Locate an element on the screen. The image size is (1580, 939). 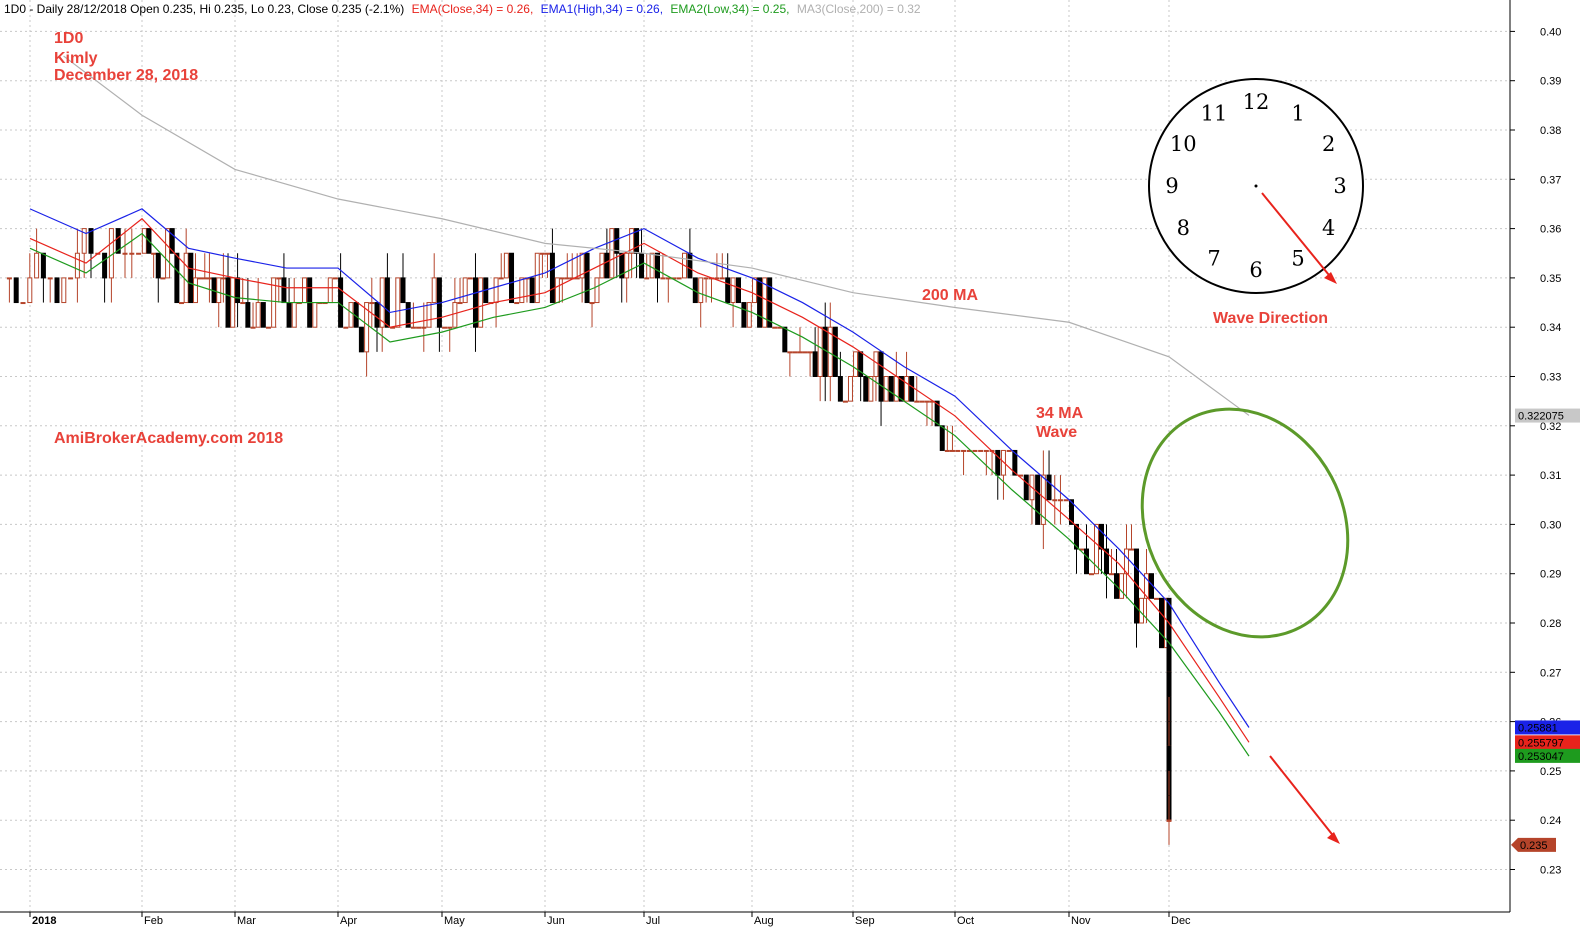
y-tick-label: 0.27 is located at coordinates (1550, 673).